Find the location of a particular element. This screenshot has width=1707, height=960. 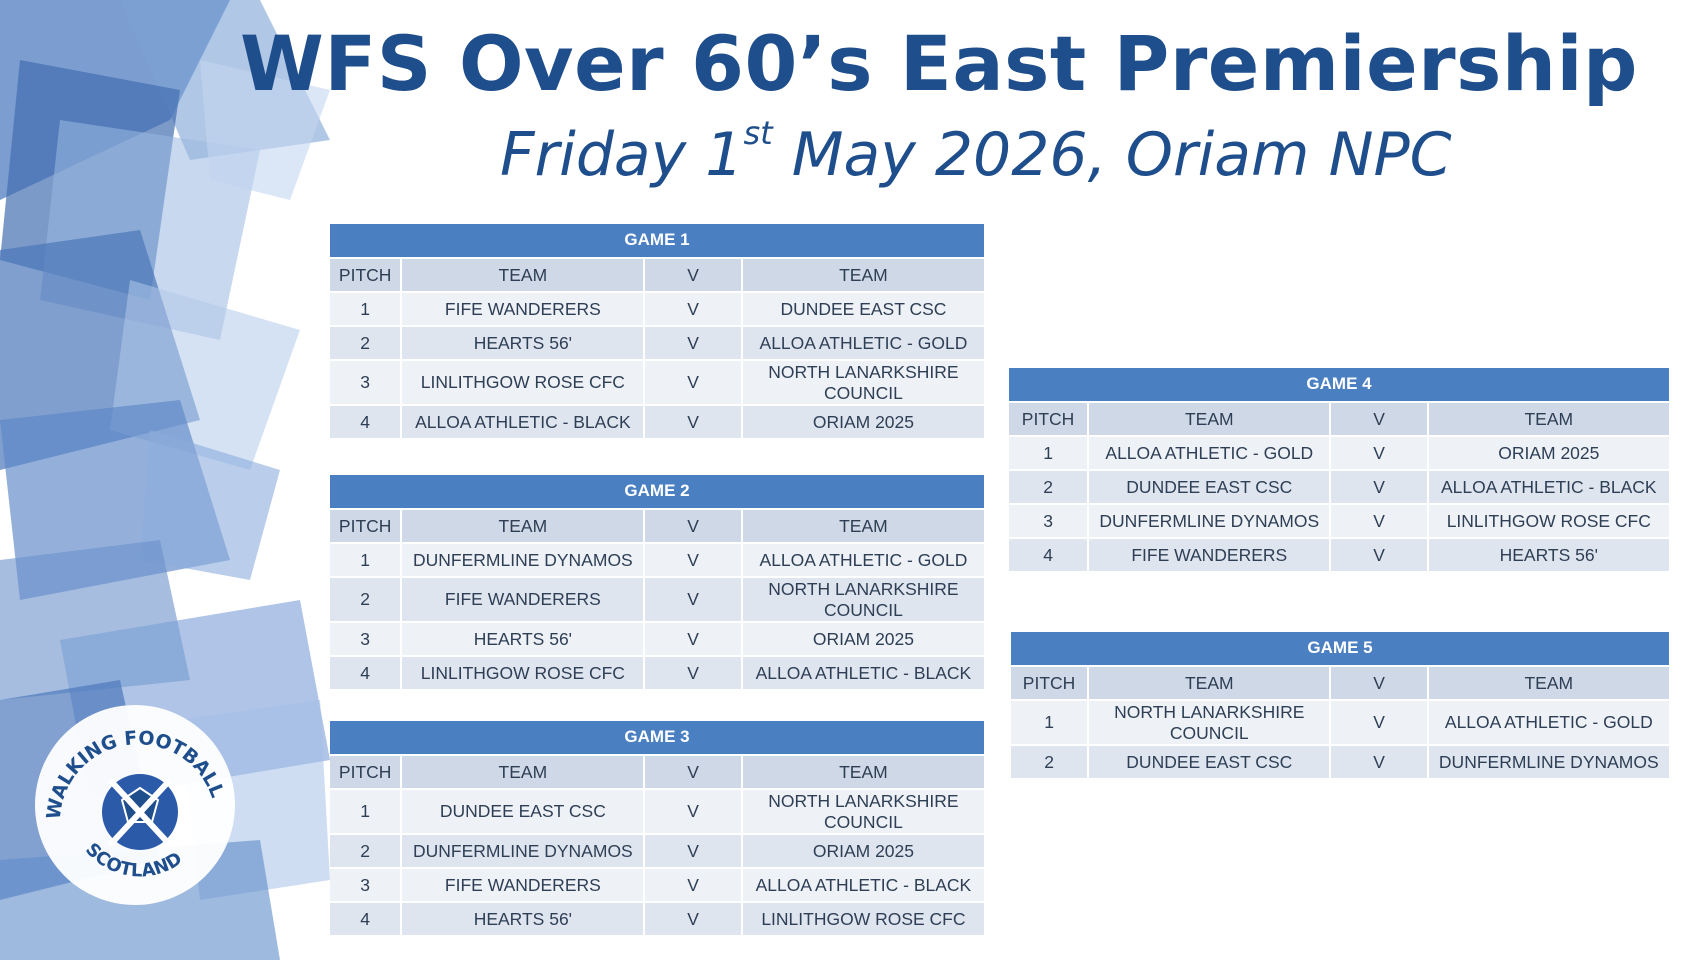

table-row: 3 HEARTS 56' V ORIAM 2025 is located at coordinates (657, 639).